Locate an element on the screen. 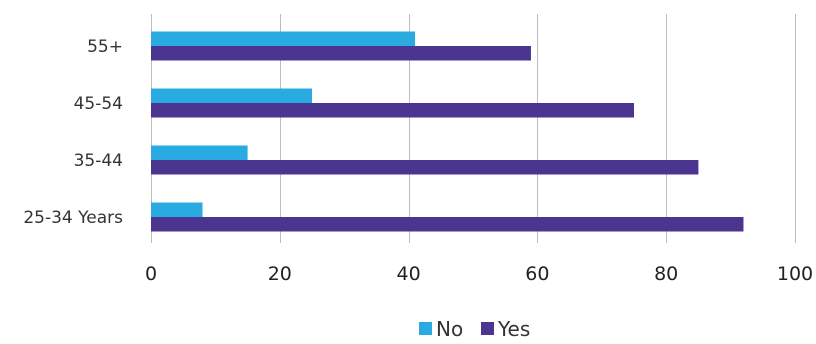 The height and width of the screenshot is (344, 816). category-label: 45-54 is located at coordinates (98, 104).